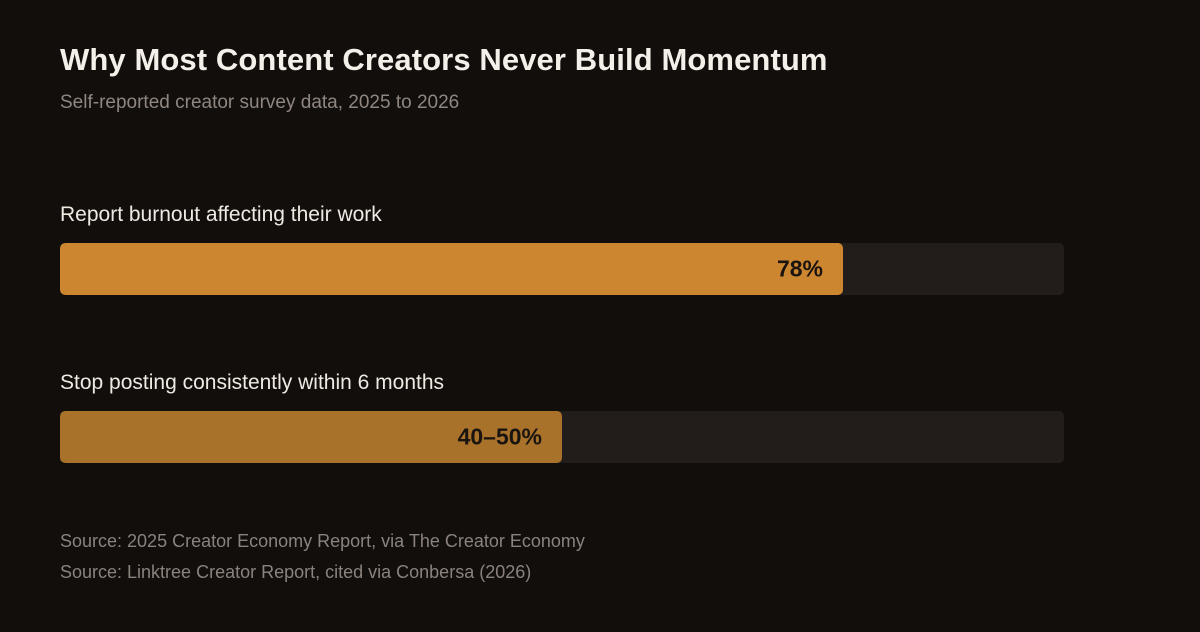 The height and width of the screenshot is (632, 1200). I want to click on bar-track: 40–50%, so click(562, 437).